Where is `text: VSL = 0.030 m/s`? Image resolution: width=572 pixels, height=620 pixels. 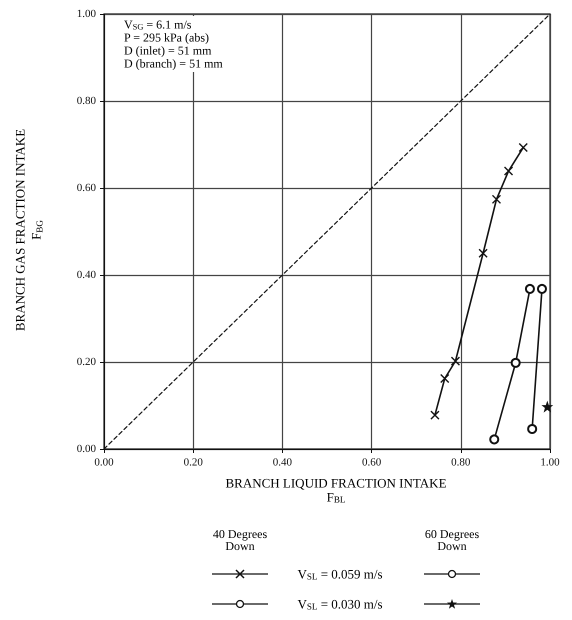 text: VSL = 0.030 m/s is located at coordinates (340, 604).